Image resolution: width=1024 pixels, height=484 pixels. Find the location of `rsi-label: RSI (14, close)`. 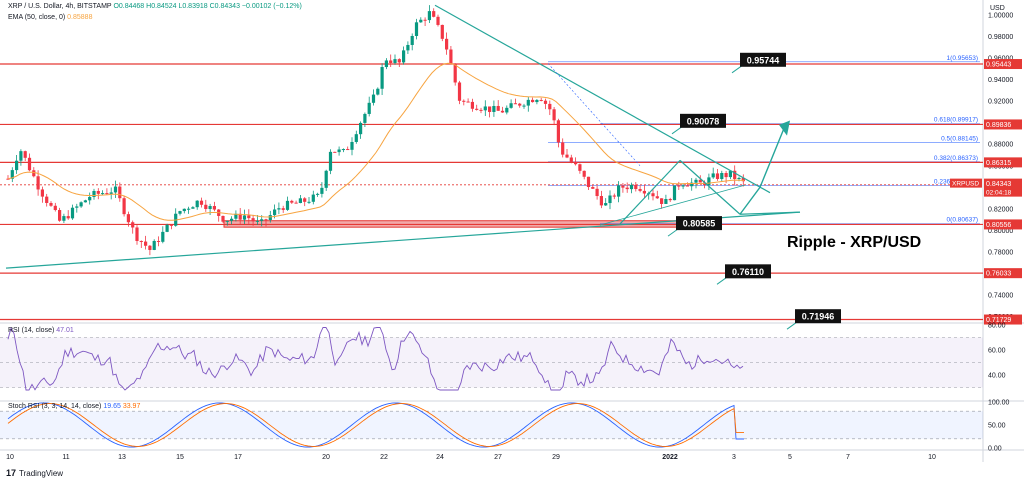

rsi-label: RSI (14, close) is located at coordinates (31, 330).